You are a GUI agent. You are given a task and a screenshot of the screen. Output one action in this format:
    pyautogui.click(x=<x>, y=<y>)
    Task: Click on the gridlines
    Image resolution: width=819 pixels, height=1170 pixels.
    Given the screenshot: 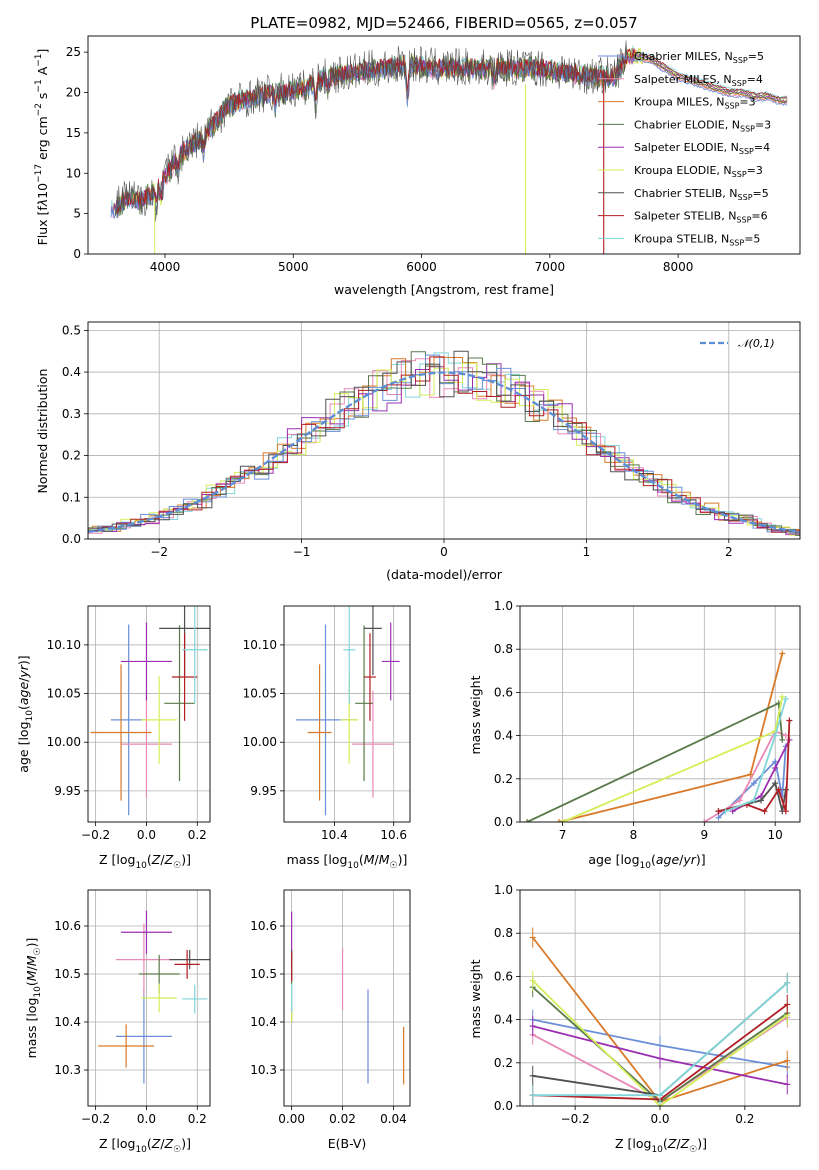 What is the action you would take?
    pyautogui.click(x=347, y=714)
    